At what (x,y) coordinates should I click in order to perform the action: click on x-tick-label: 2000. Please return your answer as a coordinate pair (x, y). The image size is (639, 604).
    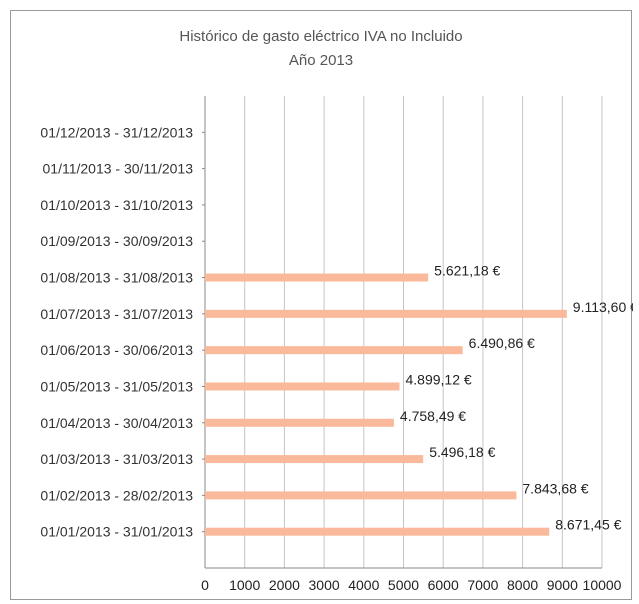
    Looking at the image, I should click on (284, 585).